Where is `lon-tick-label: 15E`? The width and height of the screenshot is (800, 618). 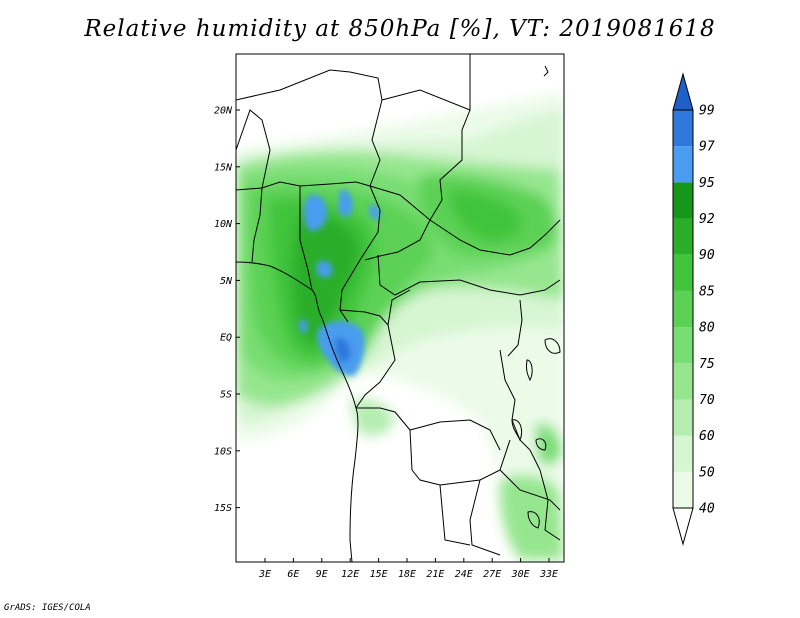
lon-tick-label: 15E is located at coordinates (379, 574).